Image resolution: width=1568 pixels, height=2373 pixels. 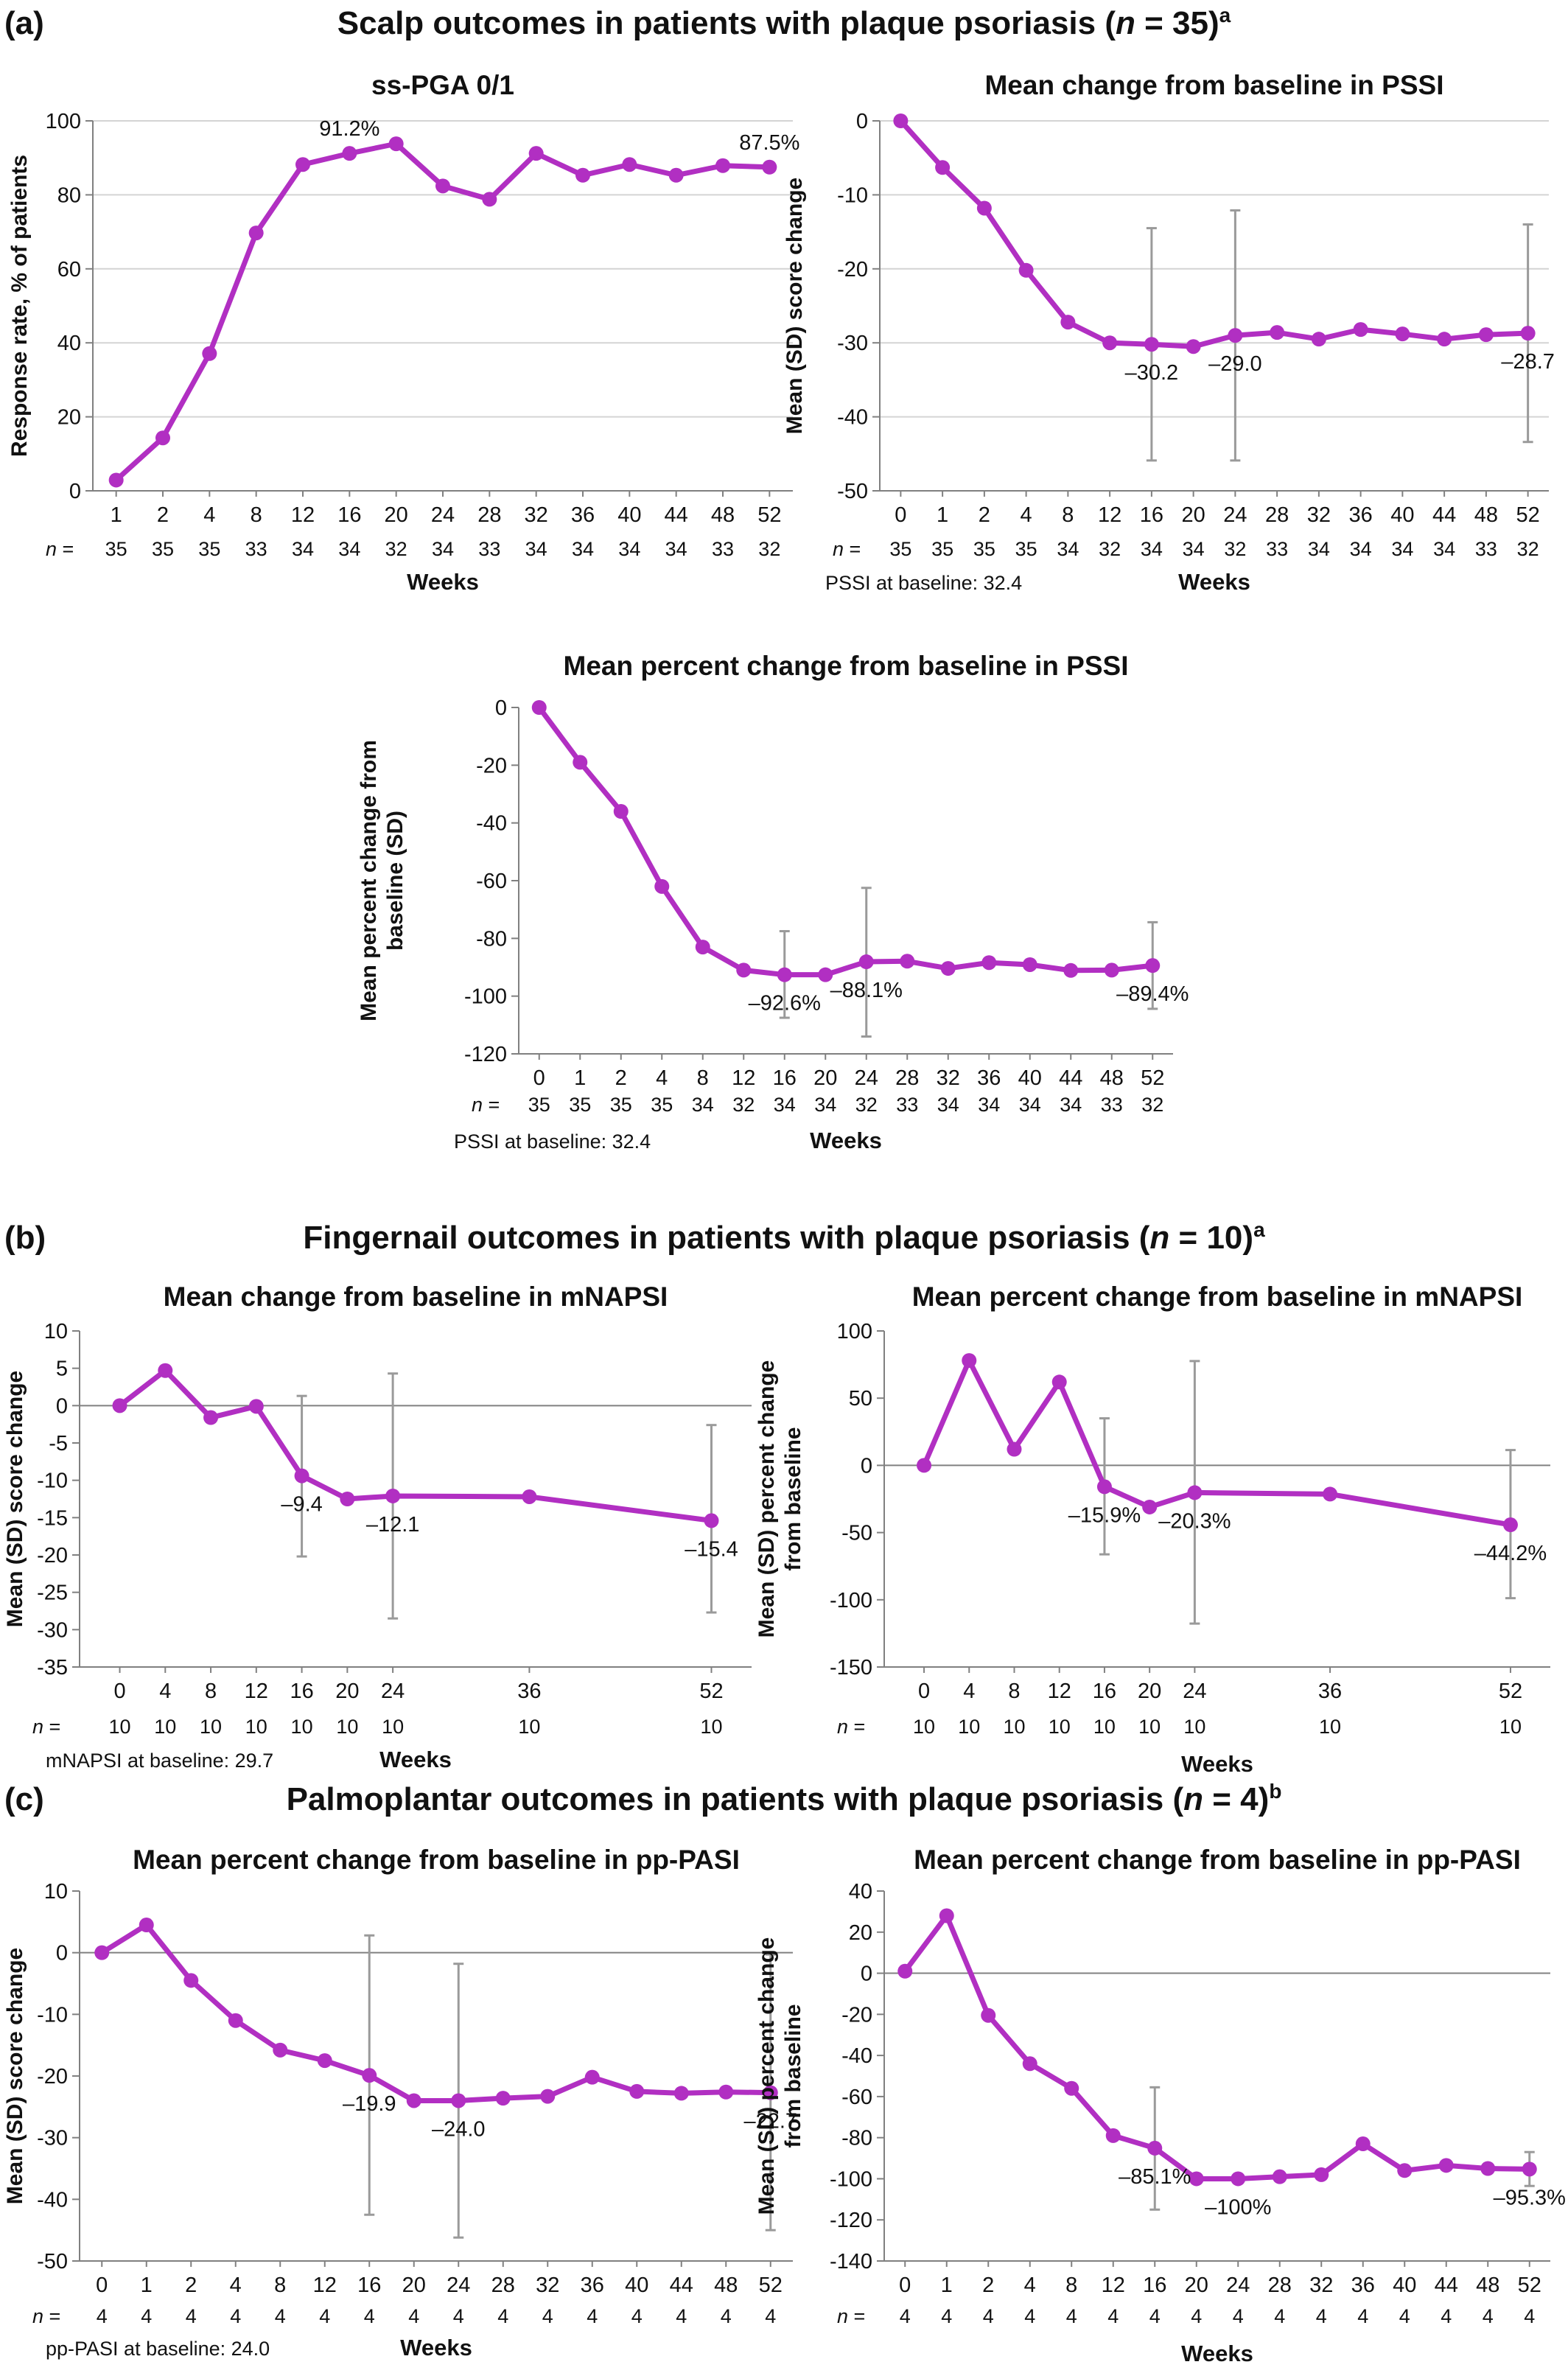 I want to click on x-tick-label: 44, so click(x=1444, y=515).